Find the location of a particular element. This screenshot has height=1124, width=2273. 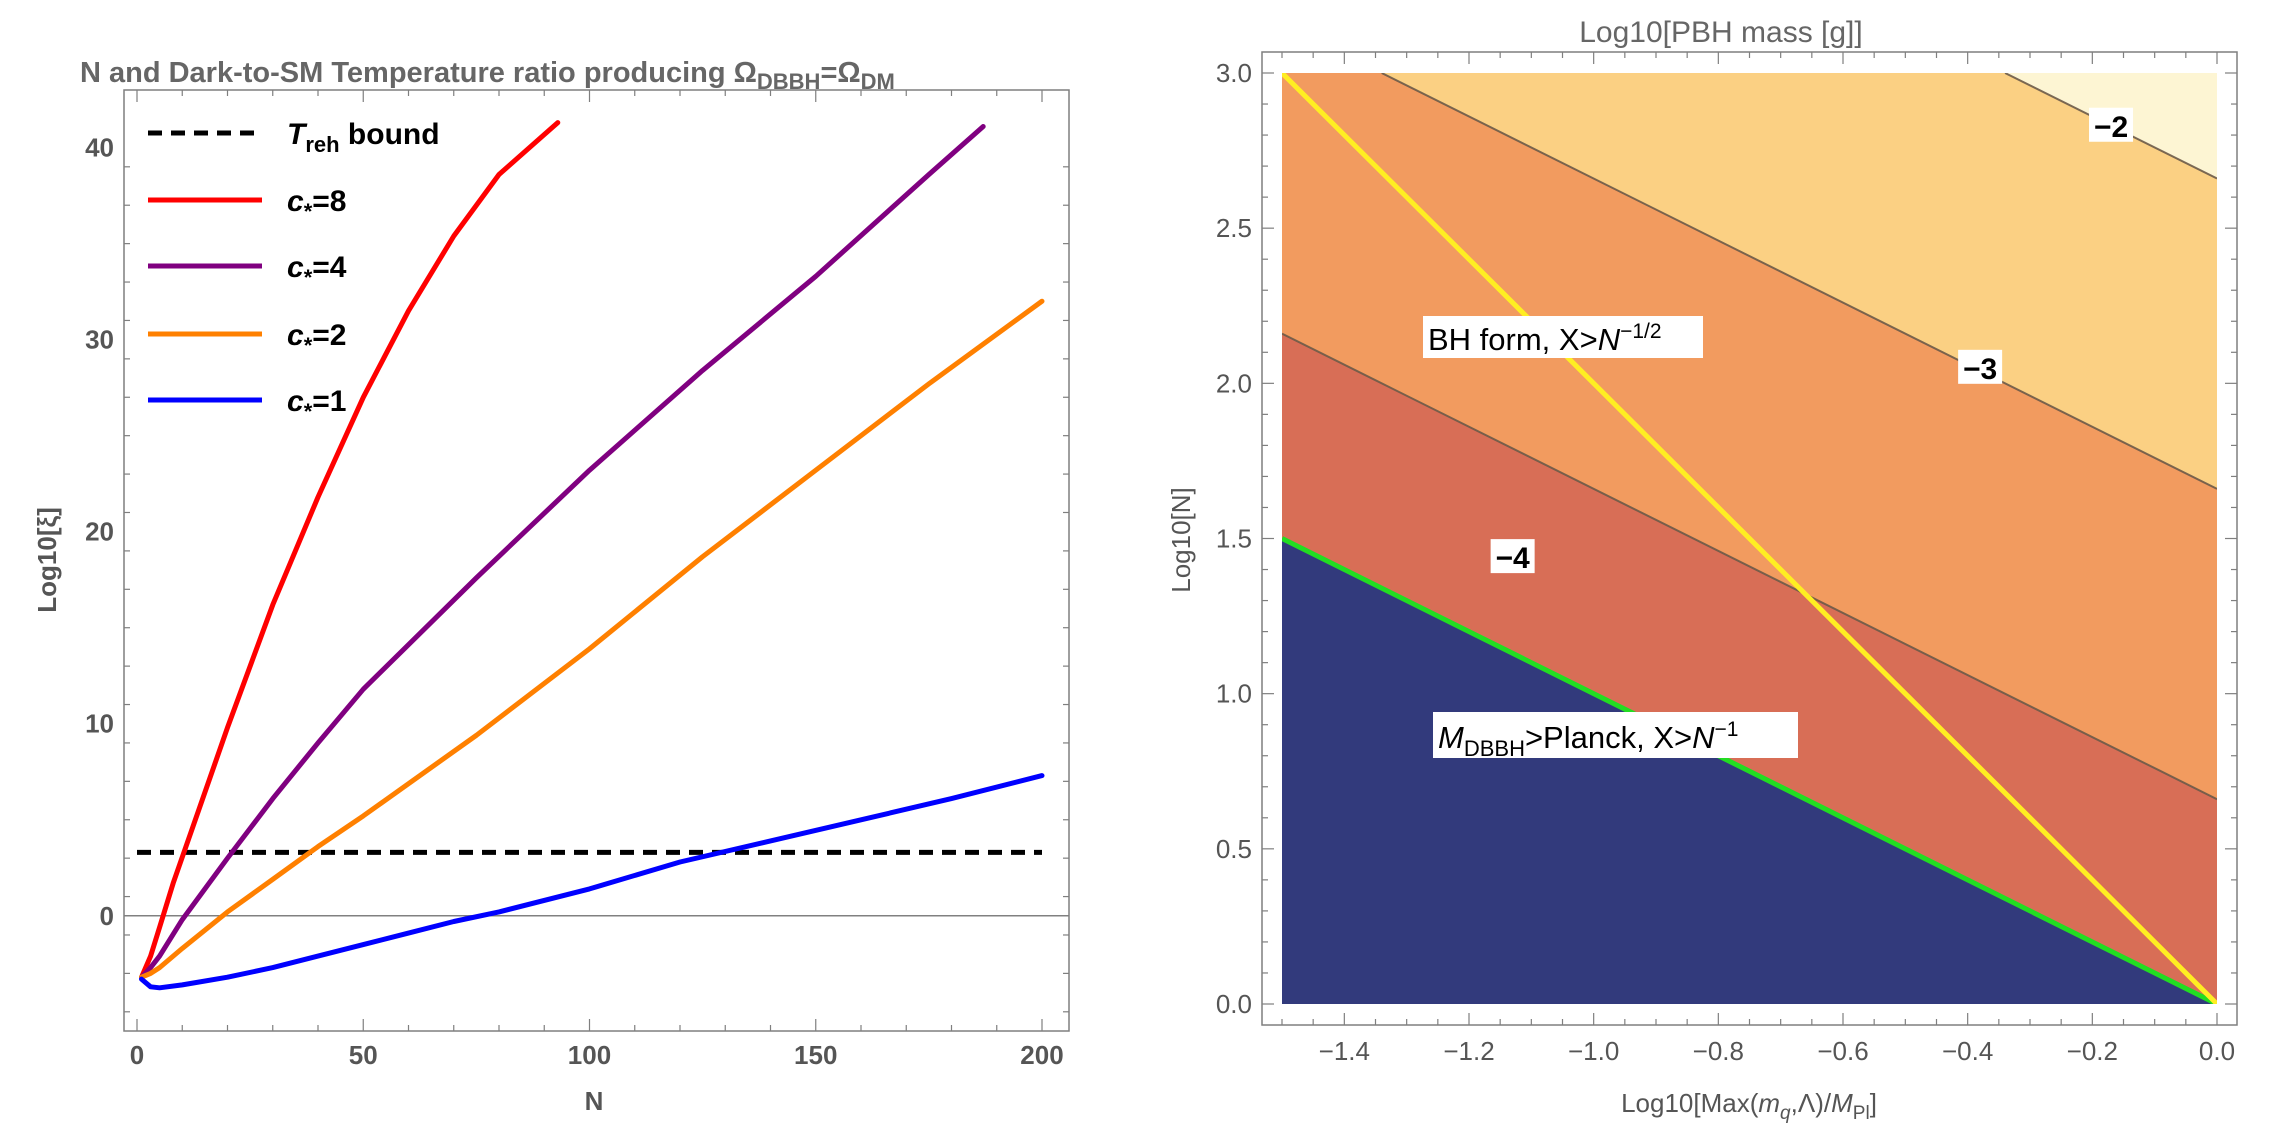

series-line-c8 is located at coordinates (350, 550).